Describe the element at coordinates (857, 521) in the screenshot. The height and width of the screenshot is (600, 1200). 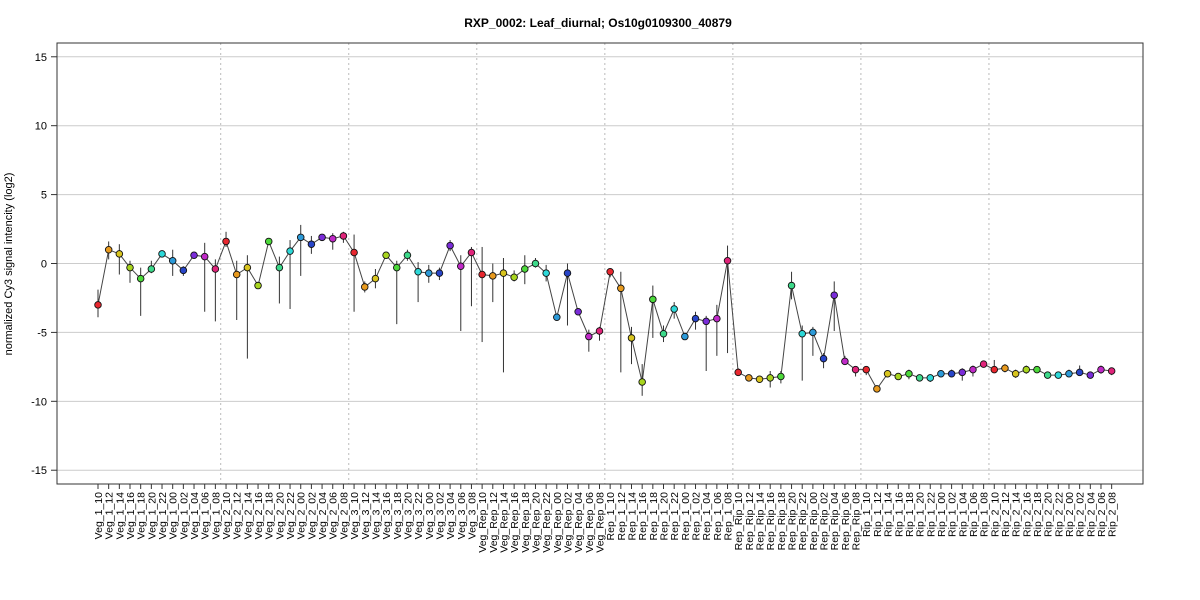
I see `x-tick-label: Rep_Rip_08` at that location.